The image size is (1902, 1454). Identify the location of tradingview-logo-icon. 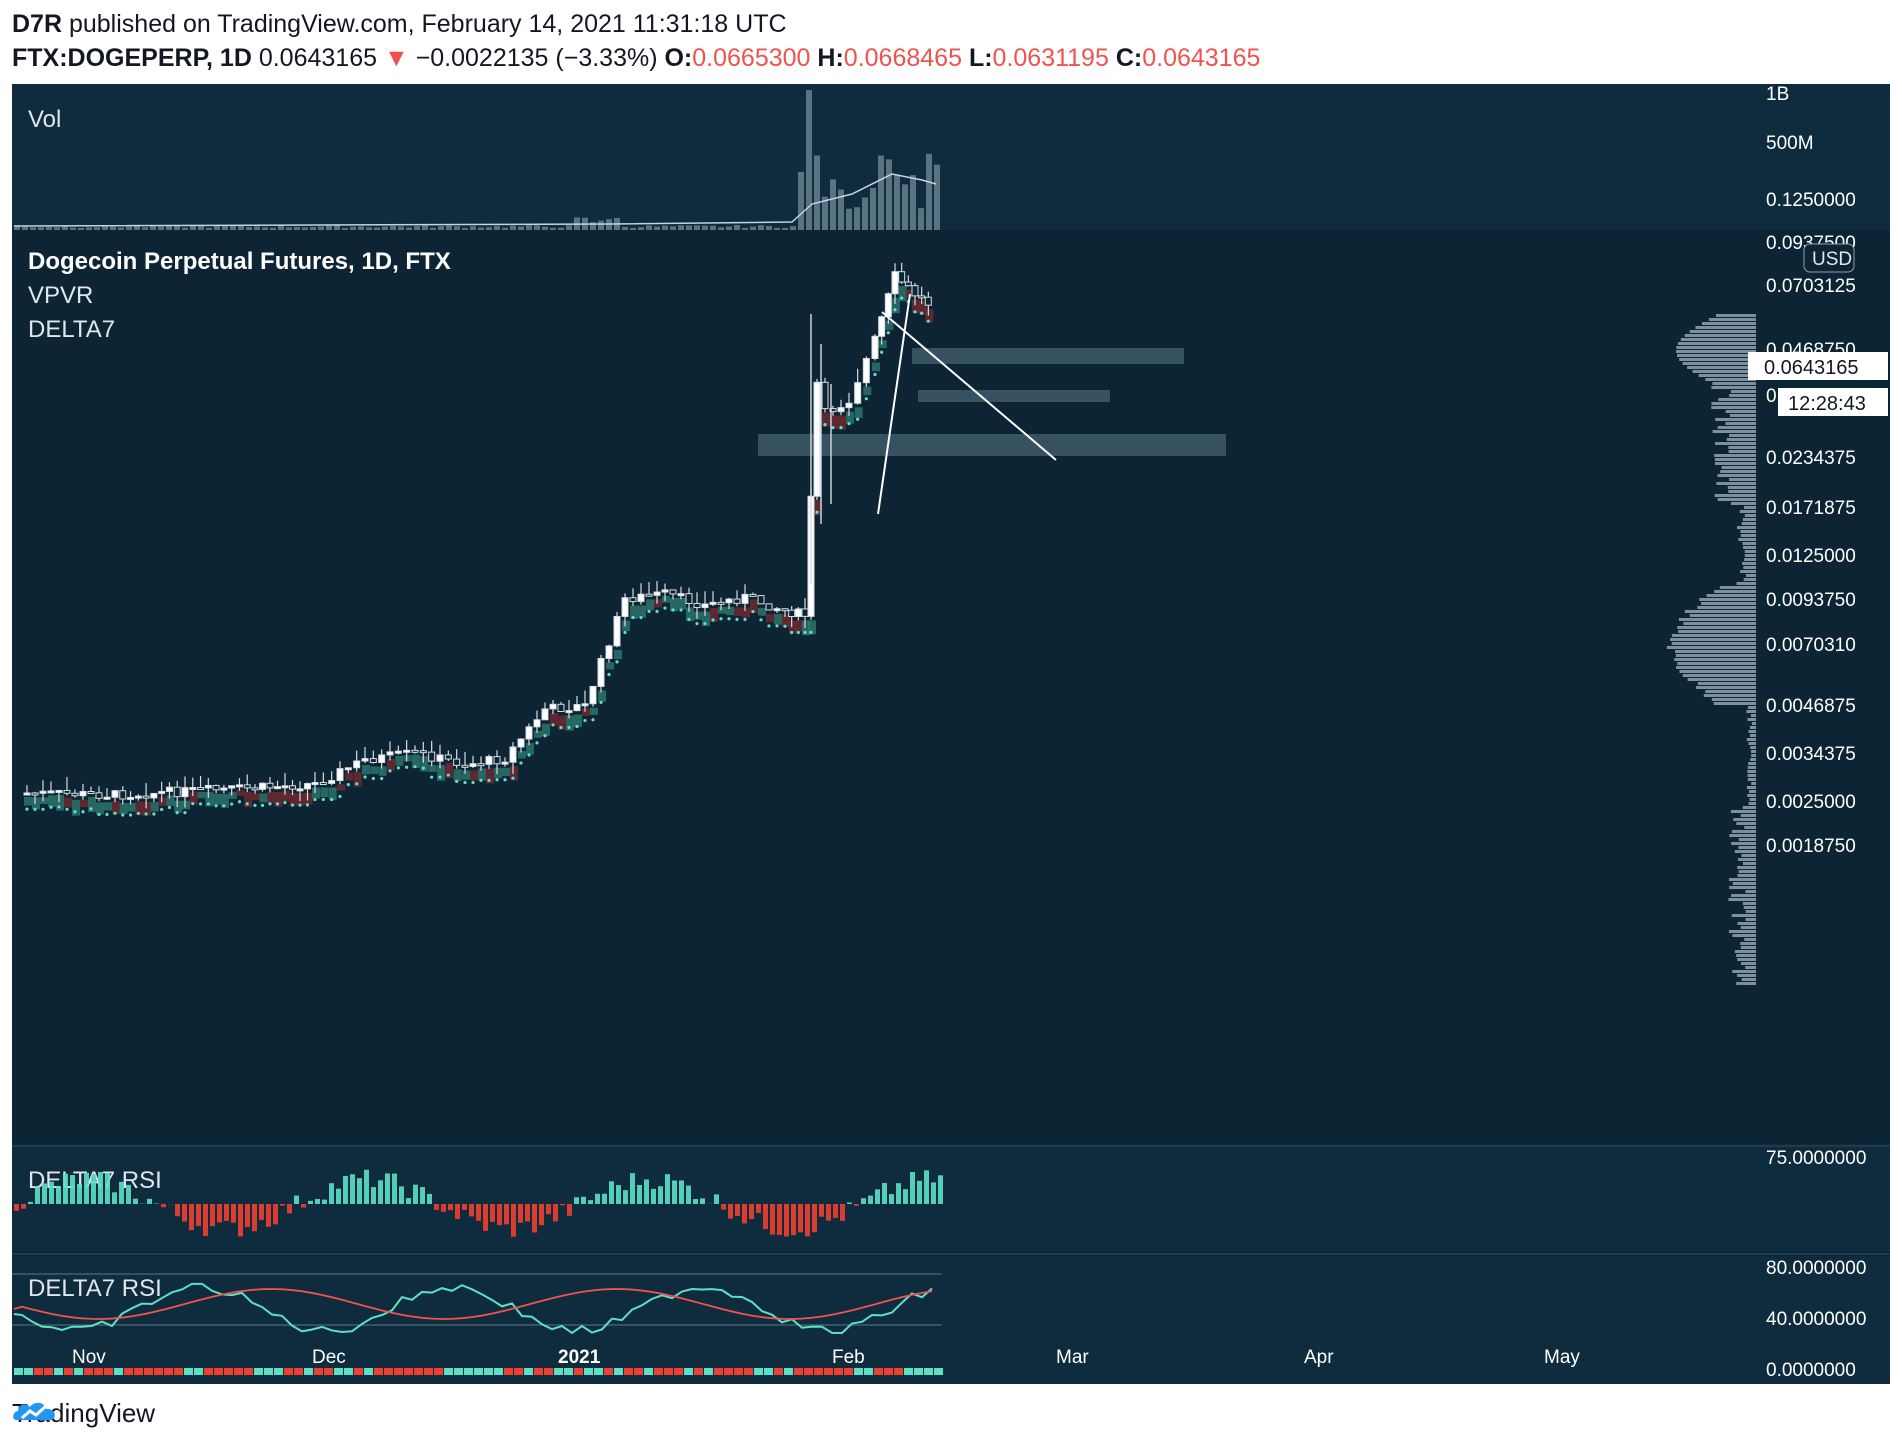
(36, 1411).